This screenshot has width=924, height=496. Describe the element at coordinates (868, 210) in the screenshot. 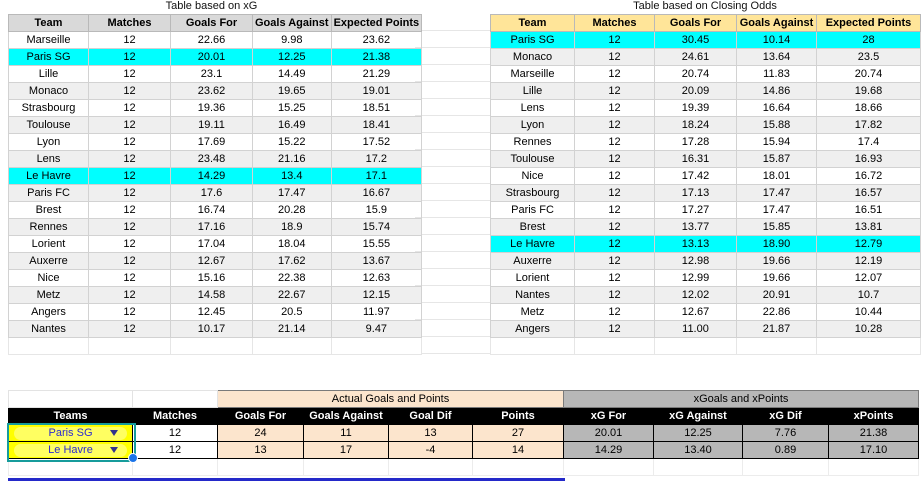

I see `expected-points-cell: 16.51` at that location.